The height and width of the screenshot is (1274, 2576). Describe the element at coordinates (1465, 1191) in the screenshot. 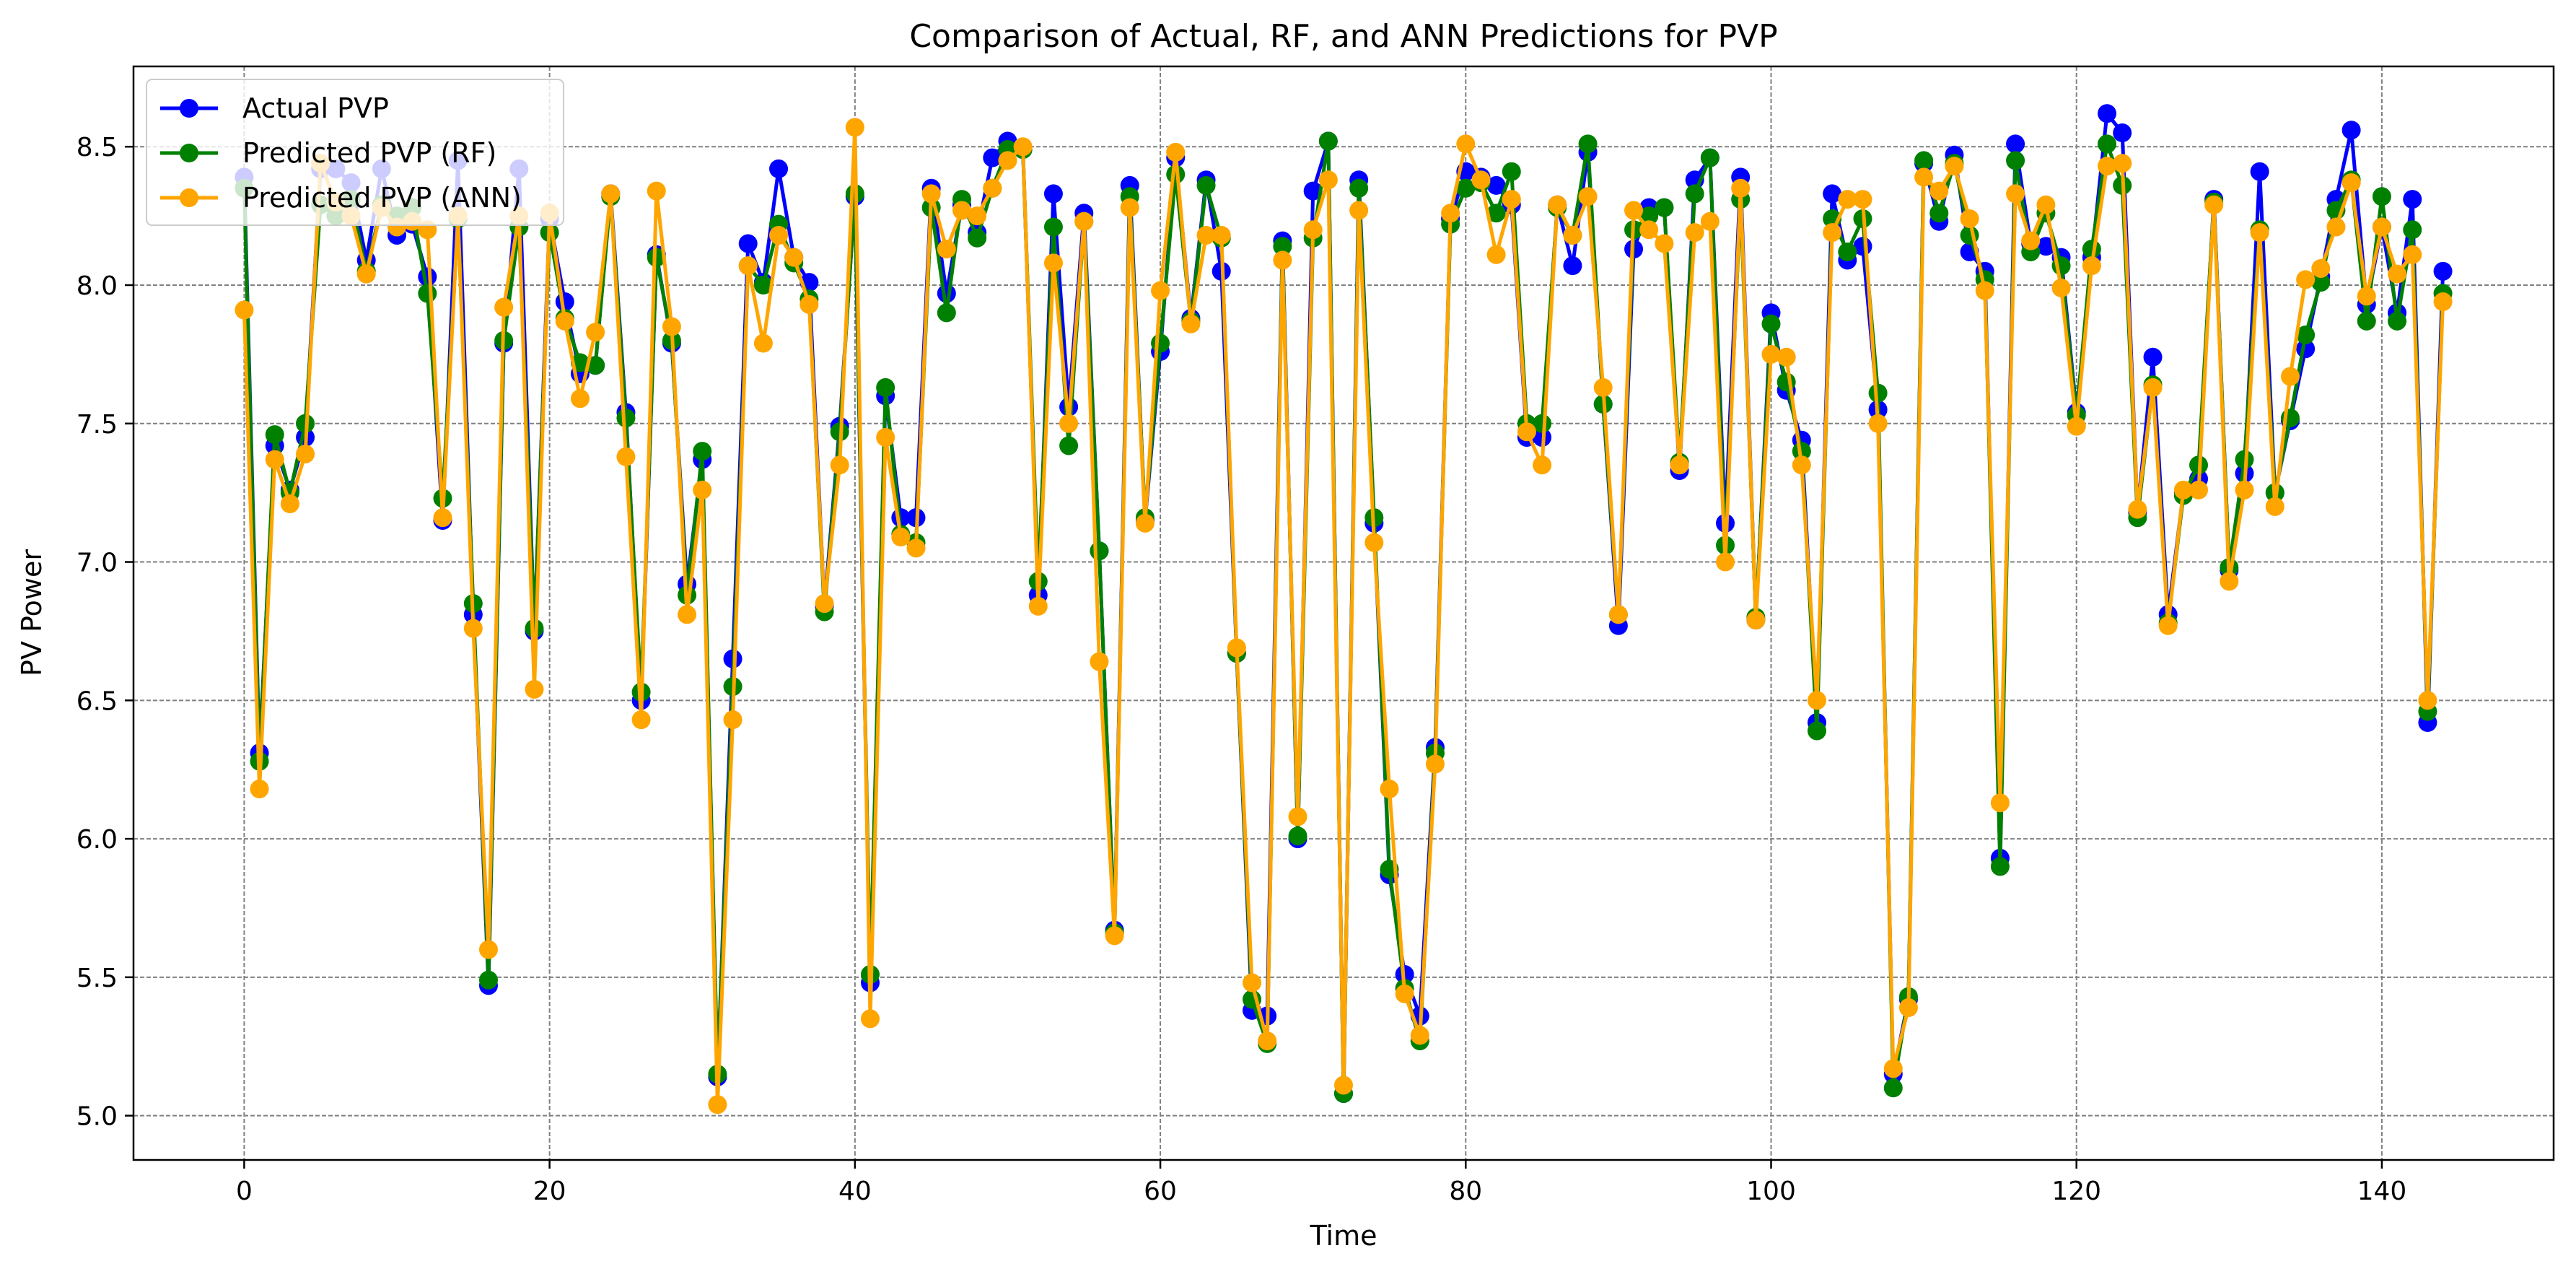

I see `x-tick-label: 80` at that location.